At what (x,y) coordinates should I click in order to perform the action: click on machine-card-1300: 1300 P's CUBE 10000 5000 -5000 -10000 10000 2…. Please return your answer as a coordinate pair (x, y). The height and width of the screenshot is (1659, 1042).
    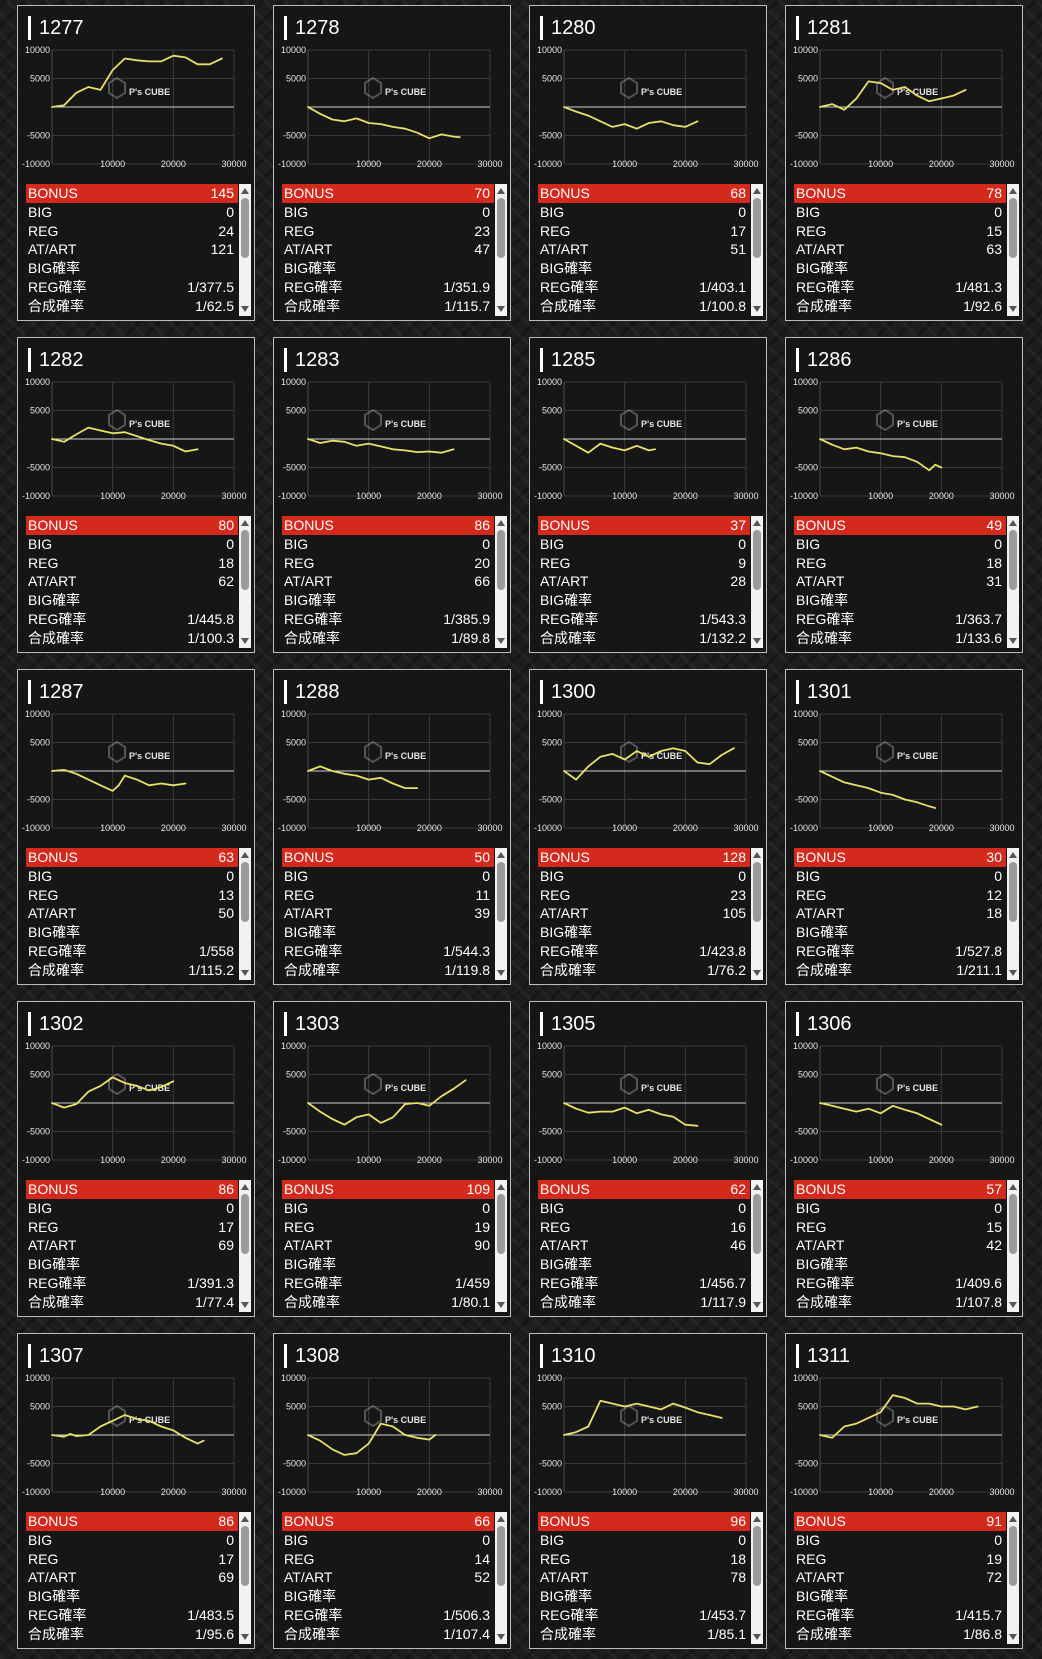
    Looking at the image, I should click on (648, 827).